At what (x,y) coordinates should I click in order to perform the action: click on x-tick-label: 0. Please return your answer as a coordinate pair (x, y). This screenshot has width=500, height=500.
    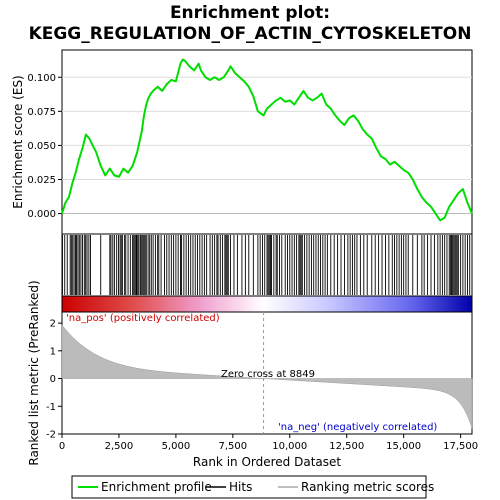
    Looking at the image, I should click on (62, 446).